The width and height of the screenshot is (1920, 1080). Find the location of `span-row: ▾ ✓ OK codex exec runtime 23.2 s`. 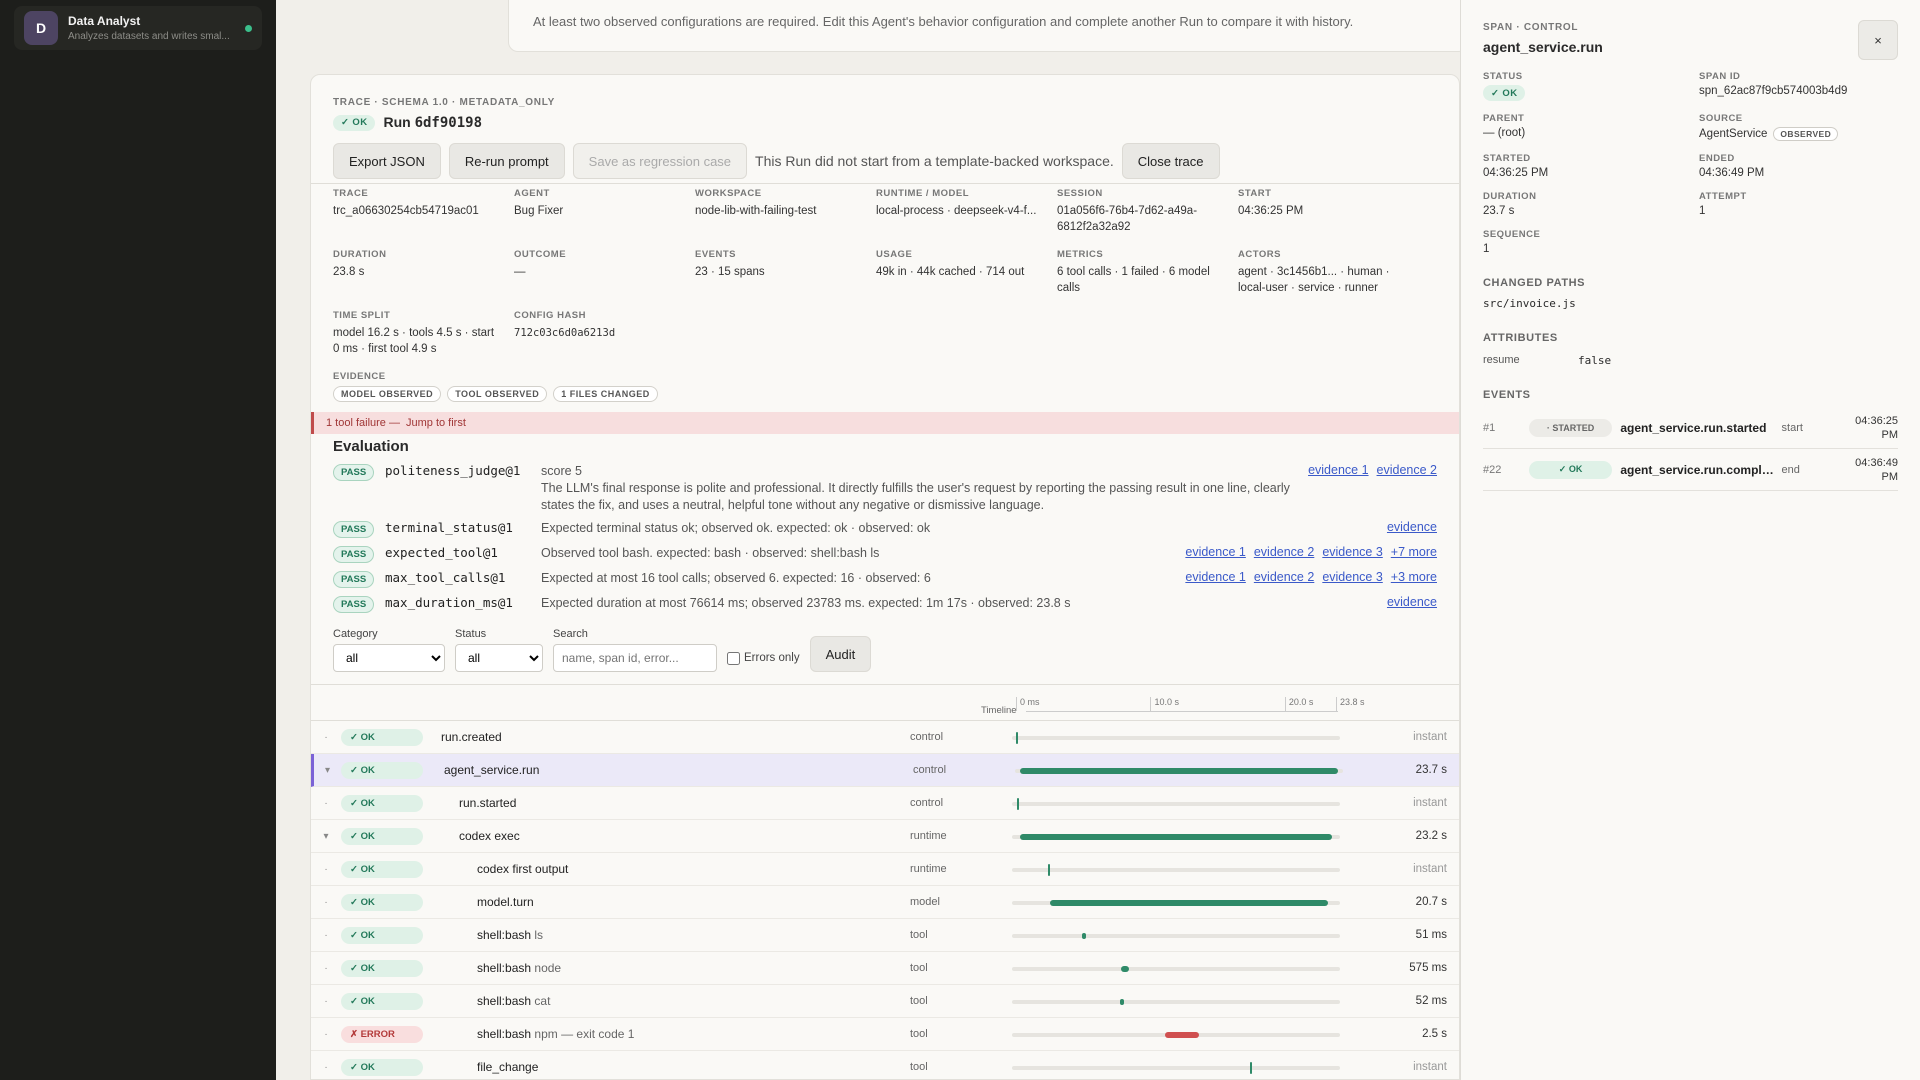

span-row: ▾ ✓ OK codex exec runtime 23.2 s is located at coordinates (885, 836).